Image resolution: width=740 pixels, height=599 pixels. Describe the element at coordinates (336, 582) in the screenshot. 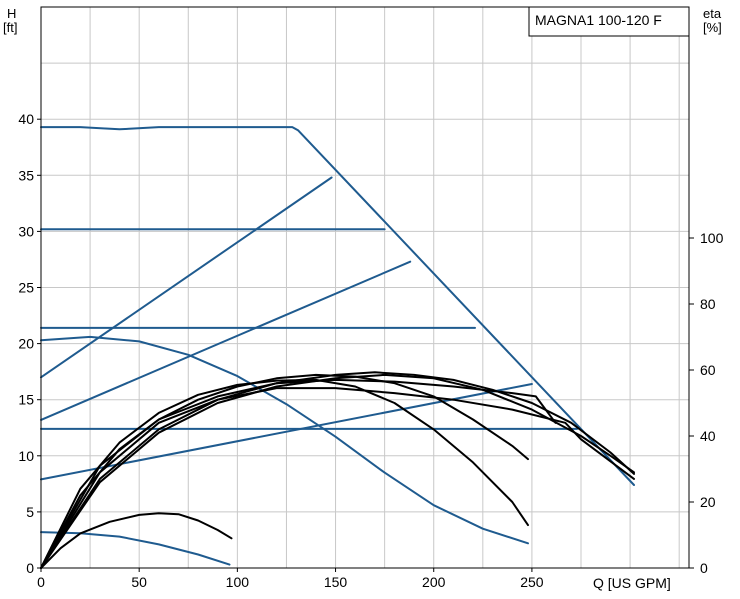

I see `x-tick-label: 150` at that location.